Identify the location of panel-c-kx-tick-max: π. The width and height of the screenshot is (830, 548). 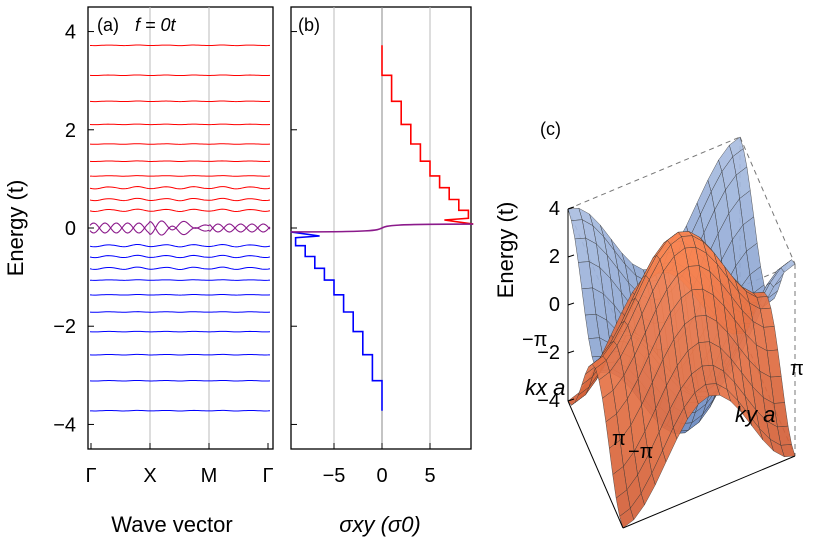
(619, 439).